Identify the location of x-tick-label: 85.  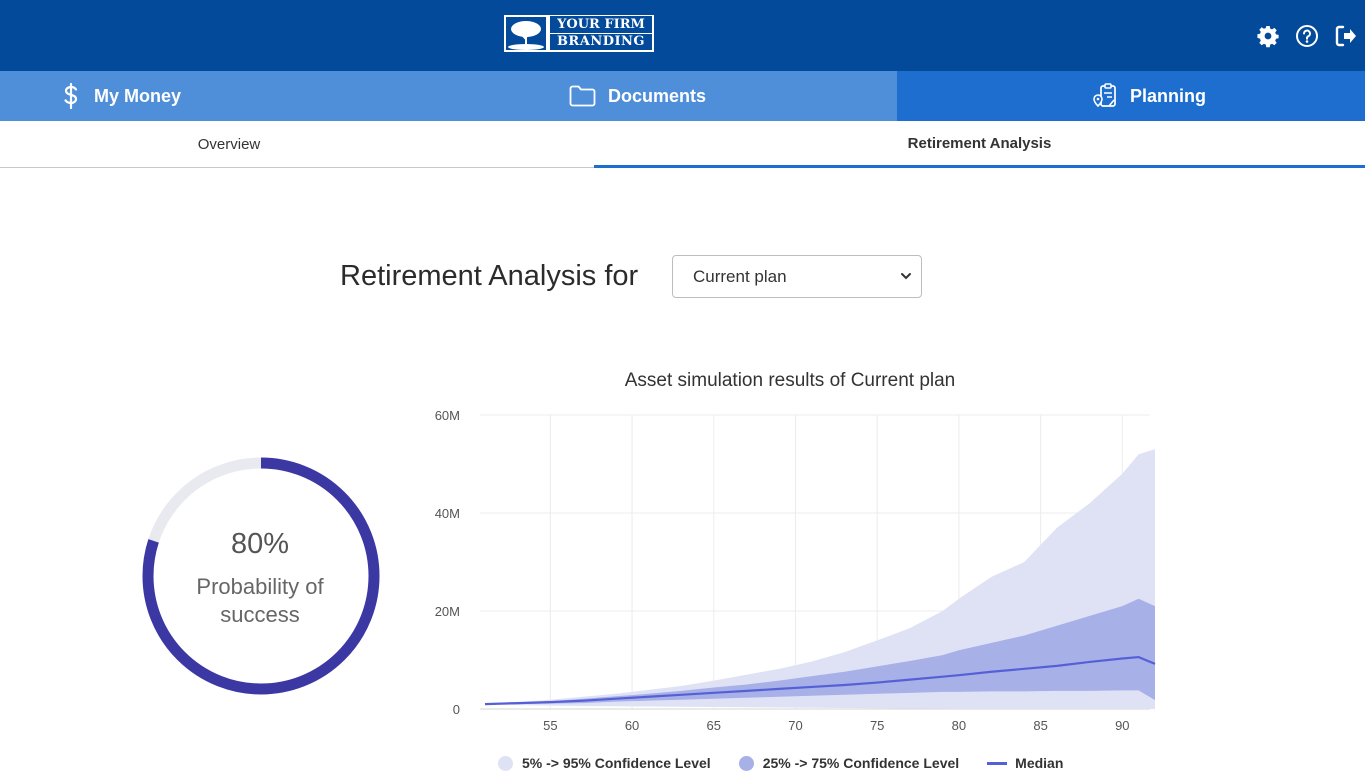
(1040, 725).